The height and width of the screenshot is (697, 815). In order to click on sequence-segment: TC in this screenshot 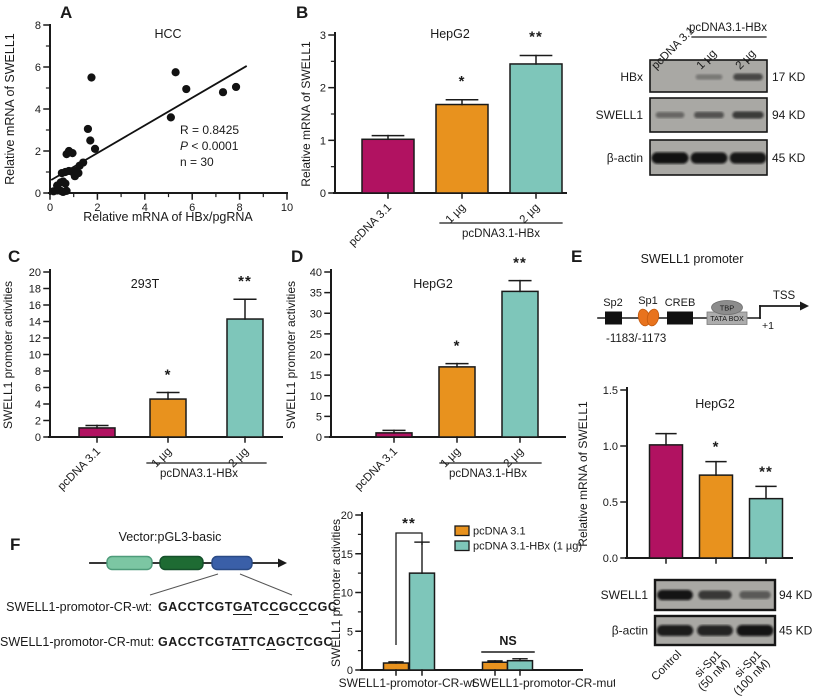, I will do `click(260, 607)`.